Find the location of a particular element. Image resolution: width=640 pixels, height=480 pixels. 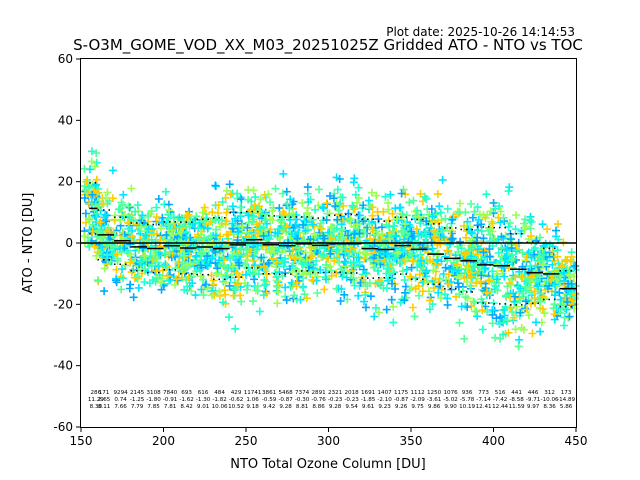

bin-mean-label: -0.23 is located at coordinates (335, 400).